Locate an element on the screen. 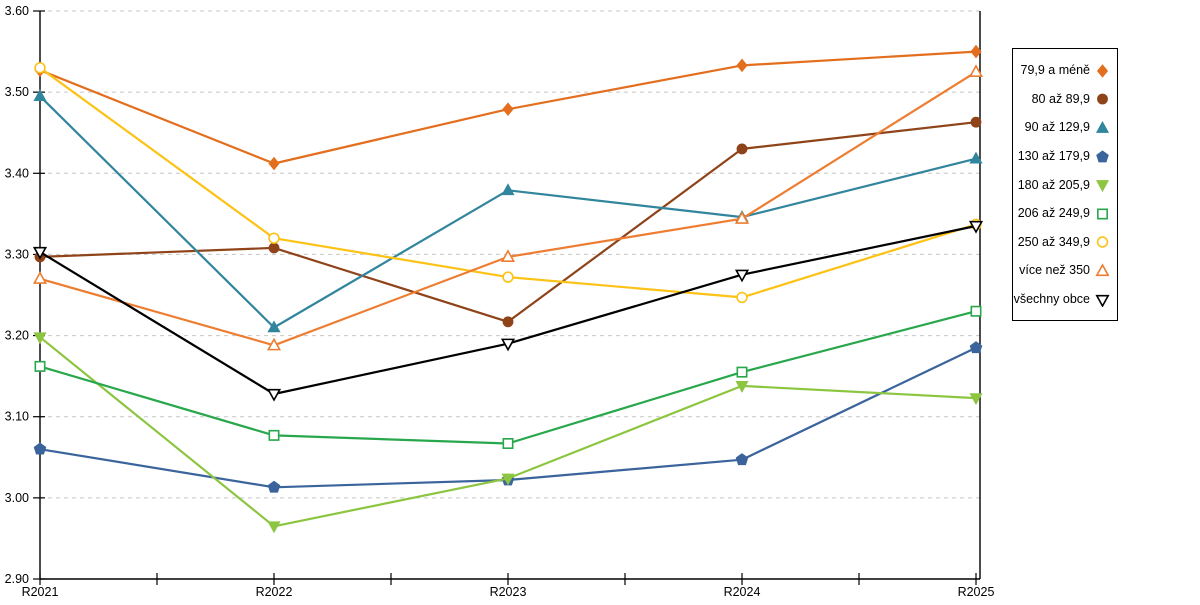  legend-item-3: 130 až 179,9 is located at coordinates (1062, 156).